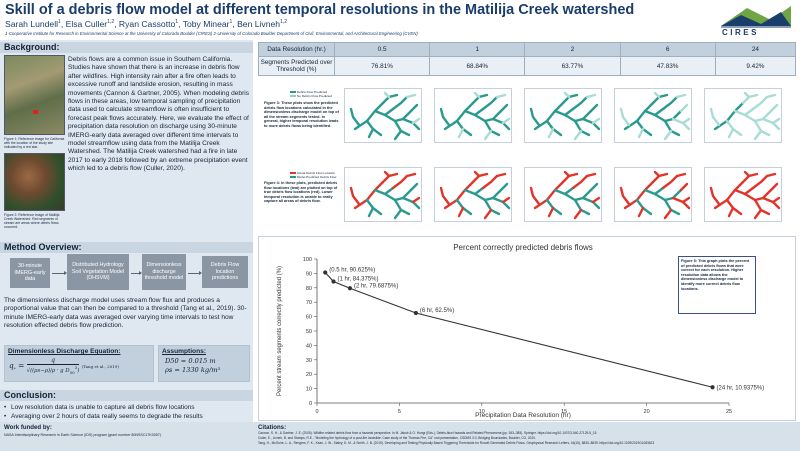  What do you see at coordinates (309, 303) in the screenshot?
I see `y-tick-label: 70` at bounding box center [309, 303].